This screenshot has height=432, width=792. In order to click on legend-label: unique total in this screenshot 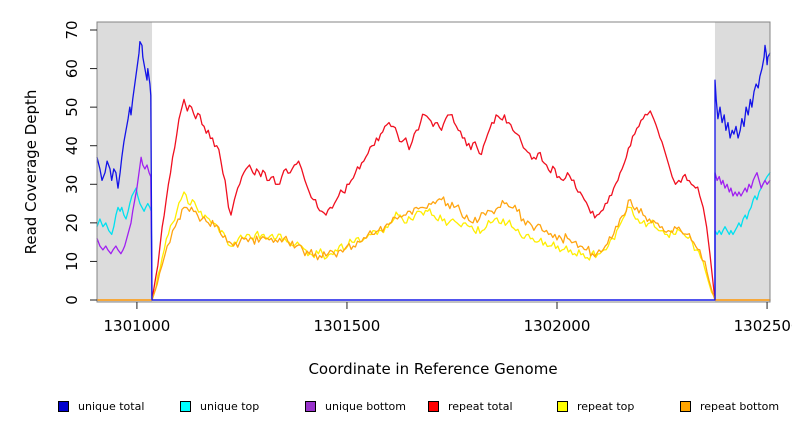, I will do `click(111, 406)`.